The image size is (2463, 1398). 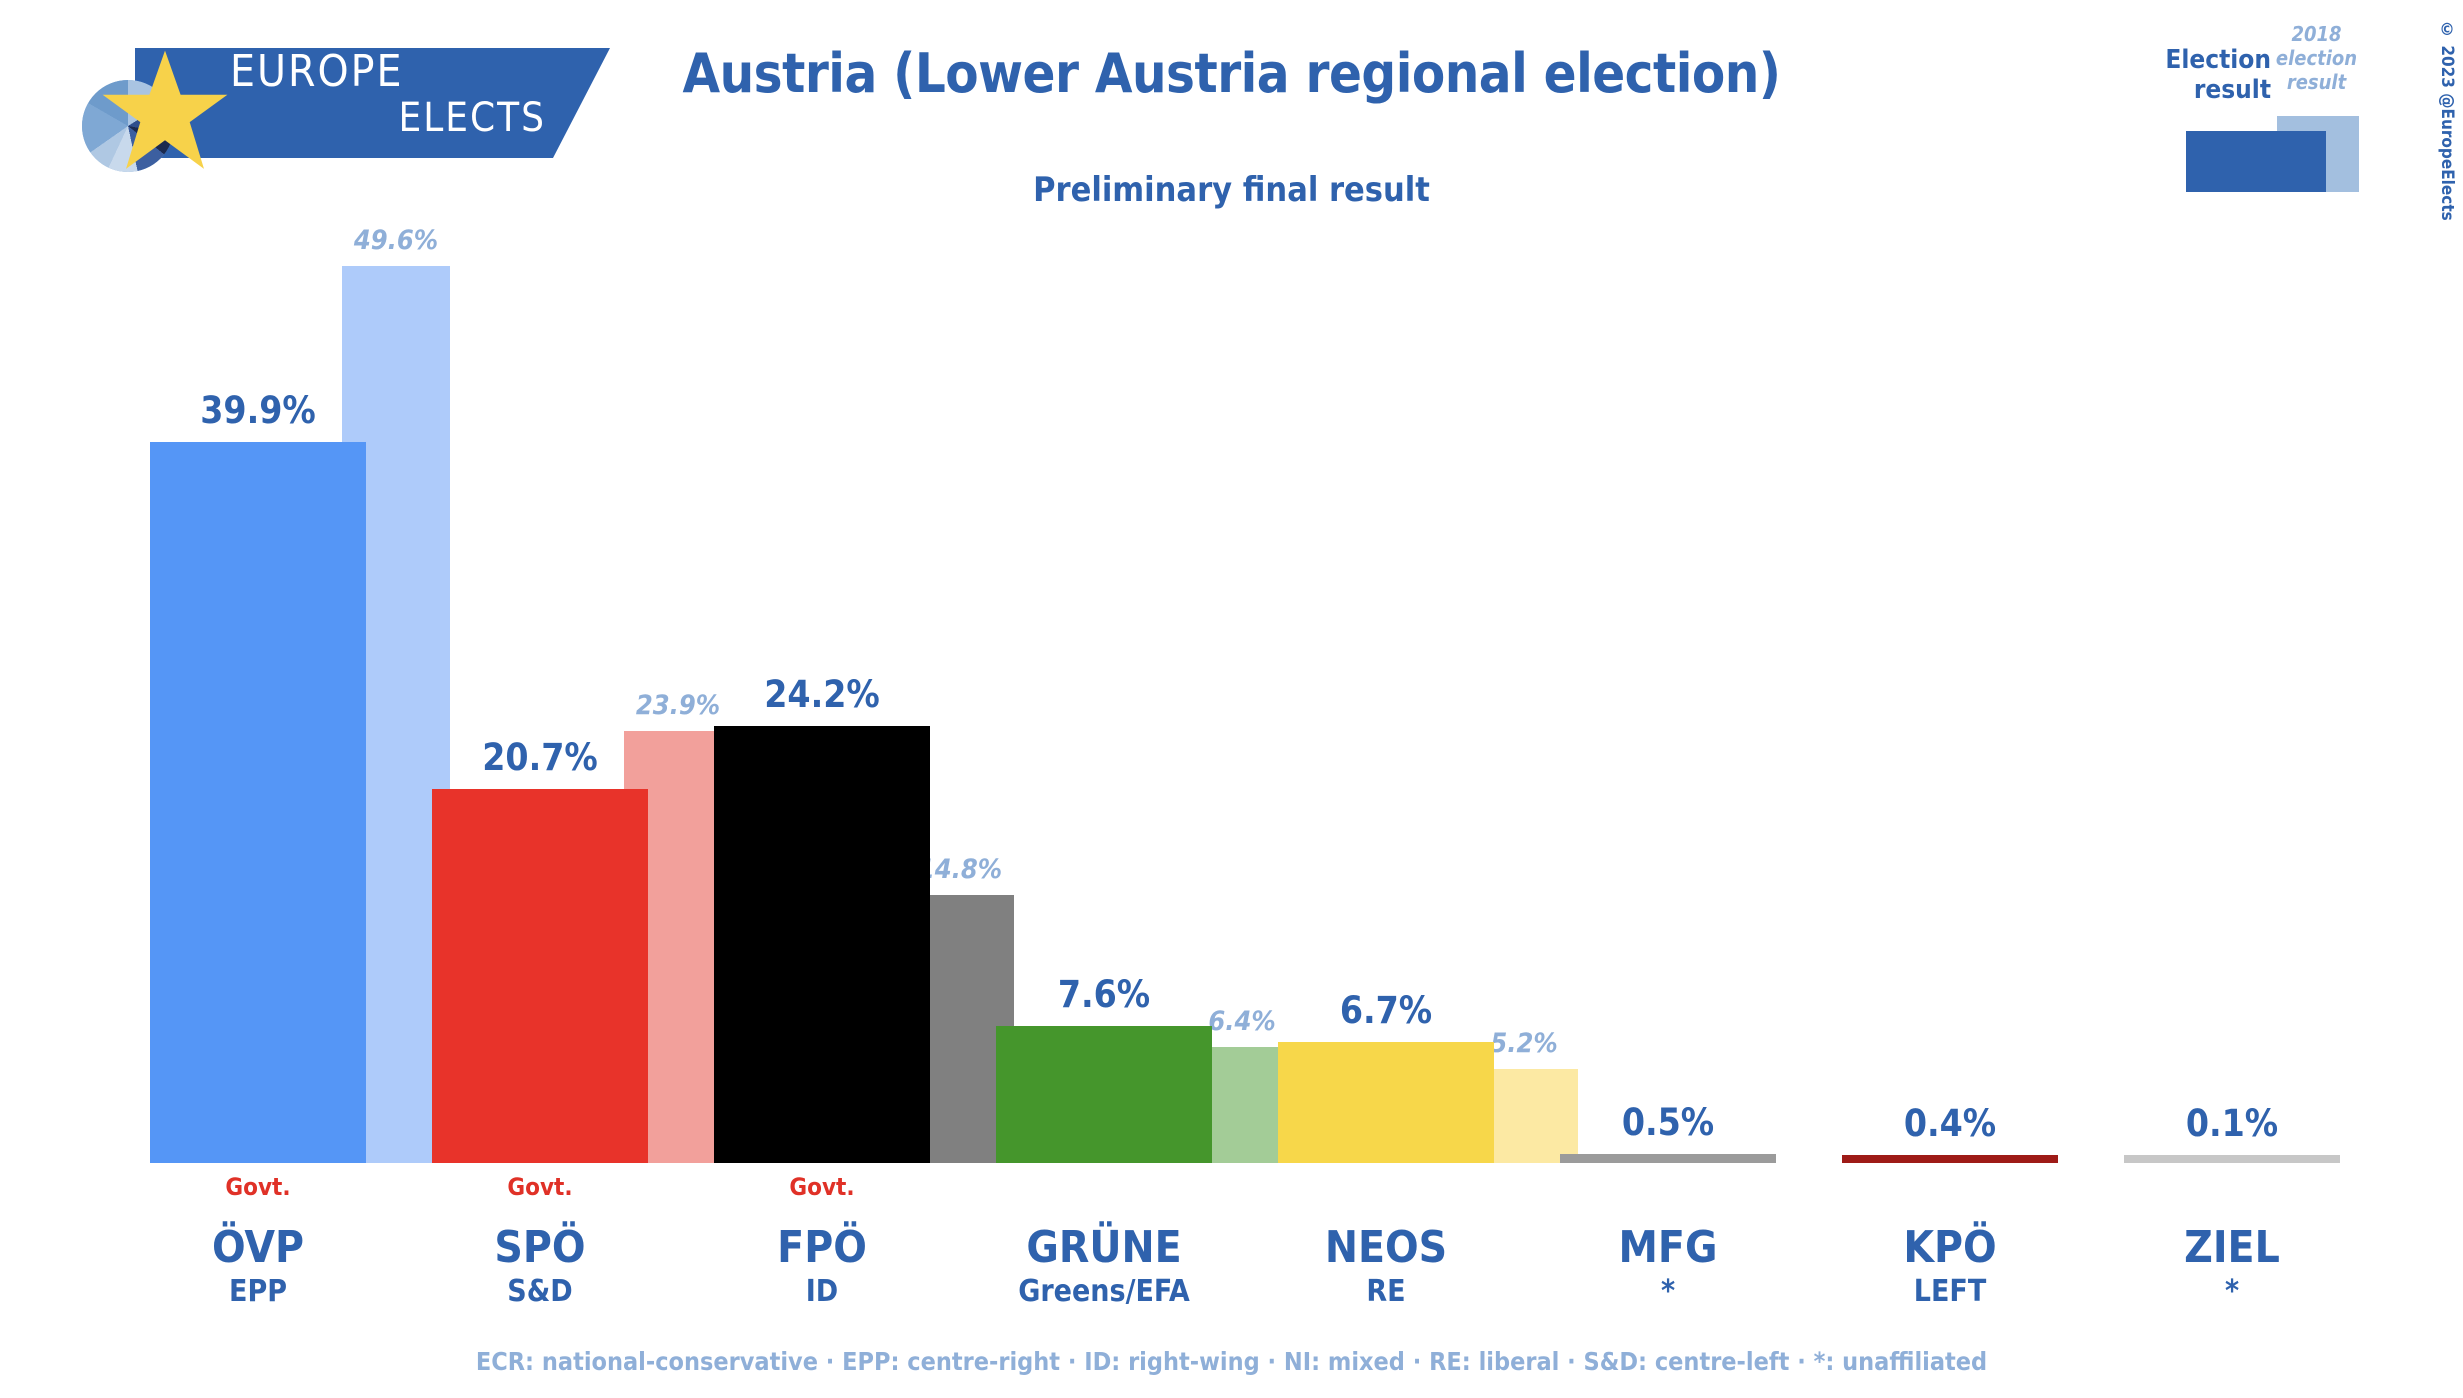 I want to click on bar-group: 14.8% 24.2% Govt., so click(x=864, y=712).